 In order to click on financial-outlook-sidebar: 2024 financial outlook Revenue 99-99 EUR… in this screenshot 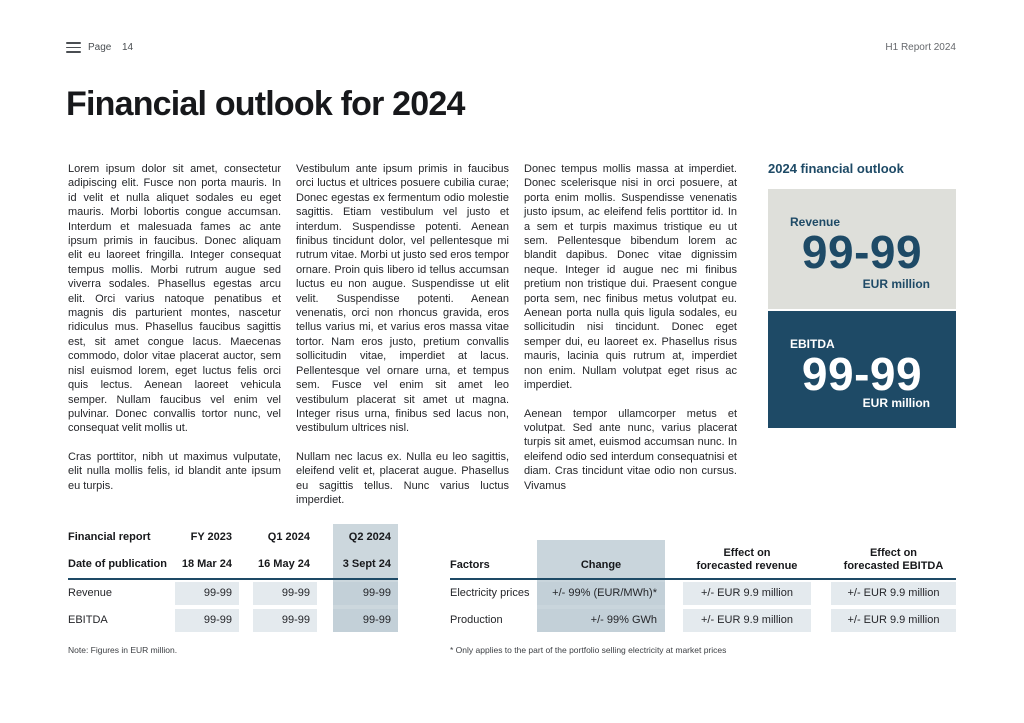, I will do `click(862, 294)`.